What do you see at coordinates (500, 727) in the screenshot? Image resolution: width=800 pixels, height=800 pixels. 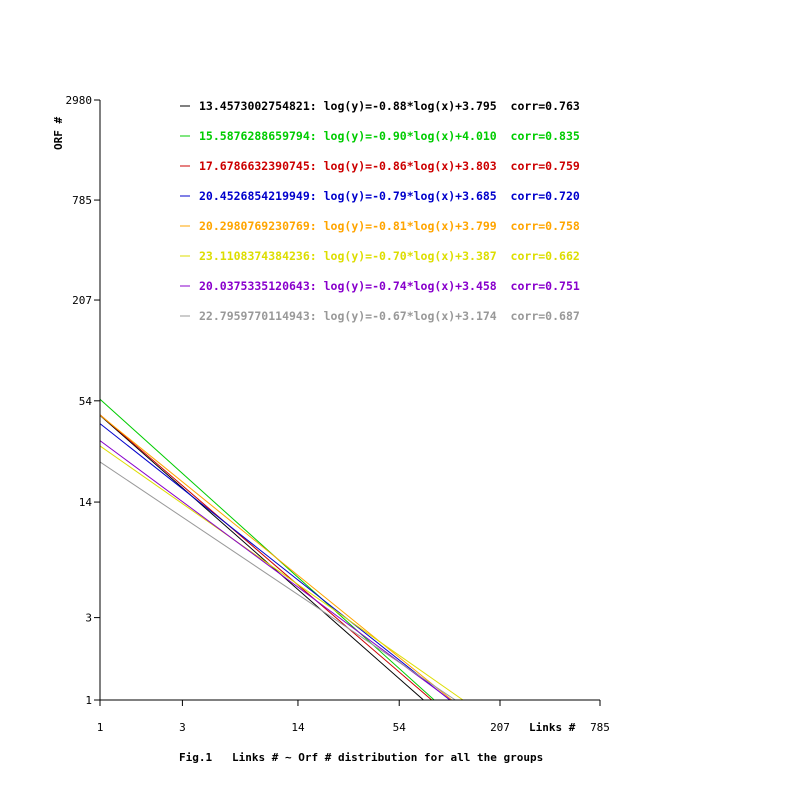 I see `x-tick-label: 207` at bounding box center [500, 727].